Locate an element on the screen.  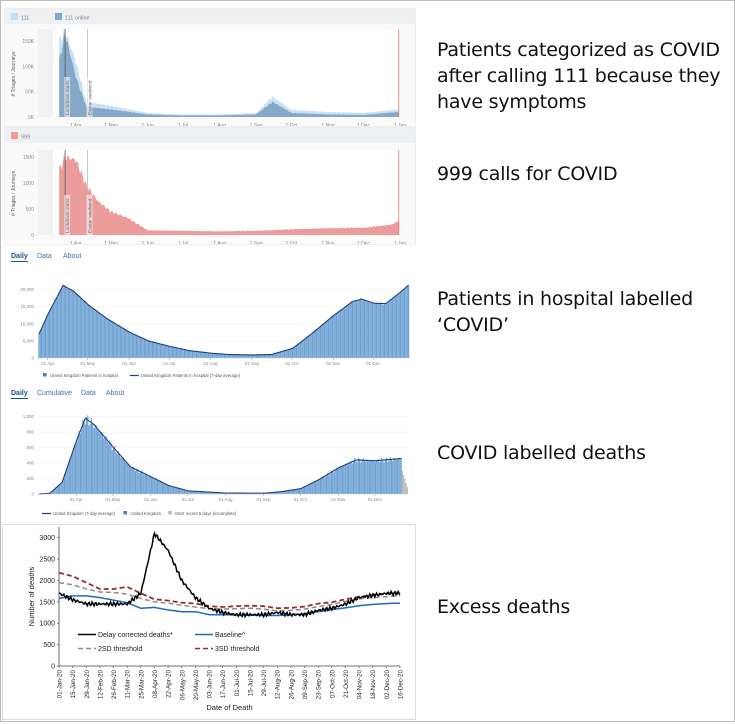
y-axis-label: Number of deaths is located at coordinates (31, 596).